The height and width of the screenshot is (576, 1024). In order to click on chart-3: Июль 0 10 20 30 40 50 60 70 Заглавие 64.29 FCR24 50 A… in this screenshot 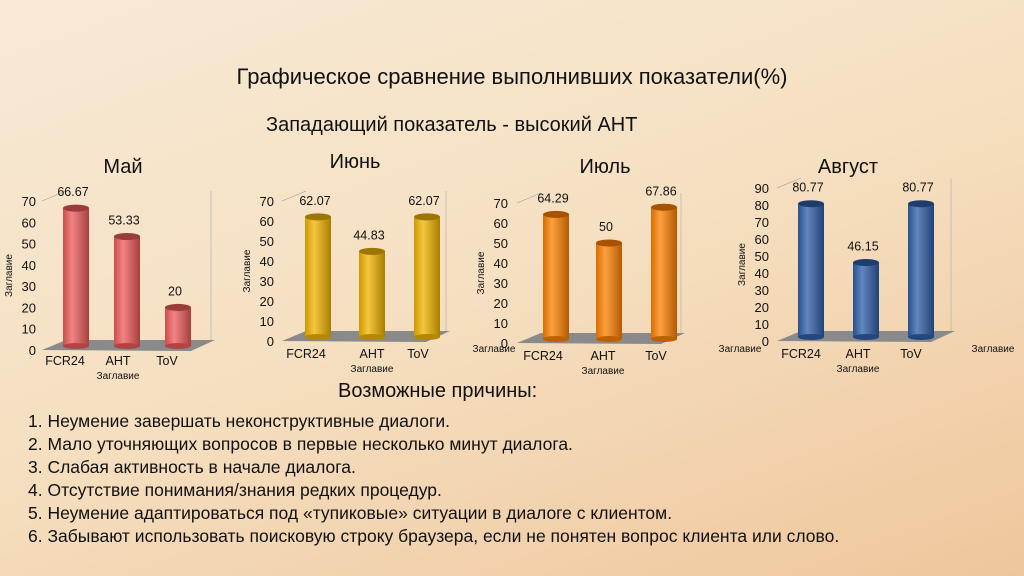, I will do `click(579, 266)`.